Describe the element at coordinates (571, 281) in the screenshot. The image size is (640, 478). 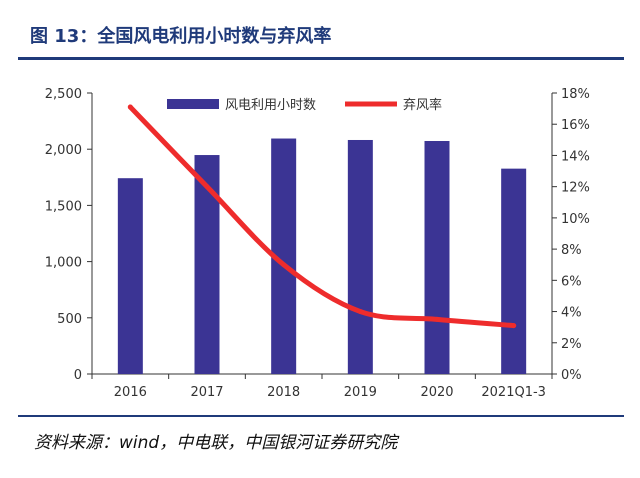
I see `right-tick-label: 6%` at that location.